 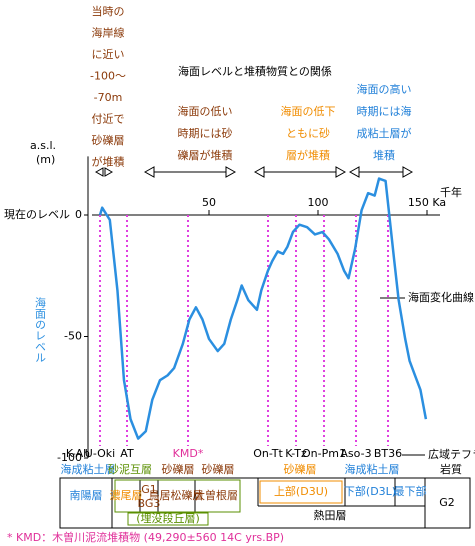 I want to click on arrows, so click(x=254, y=172).